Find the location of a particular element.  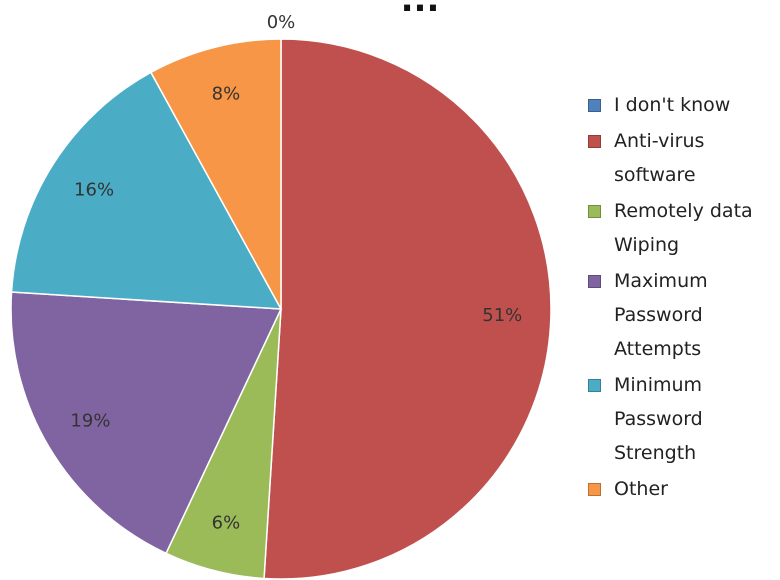

legend-item: Minimum Password Strength is located at coordinates (682, 419).